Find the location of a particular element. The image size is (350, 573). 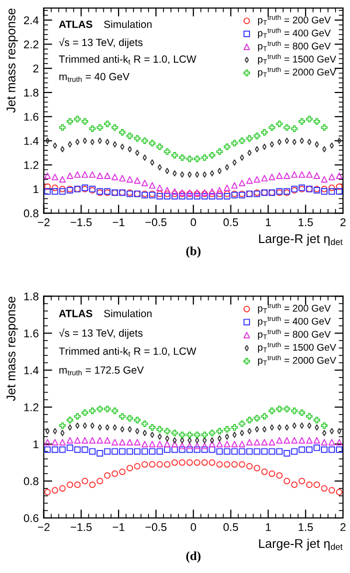

y-tick-label: 2 is located at coordinates (35, 68).